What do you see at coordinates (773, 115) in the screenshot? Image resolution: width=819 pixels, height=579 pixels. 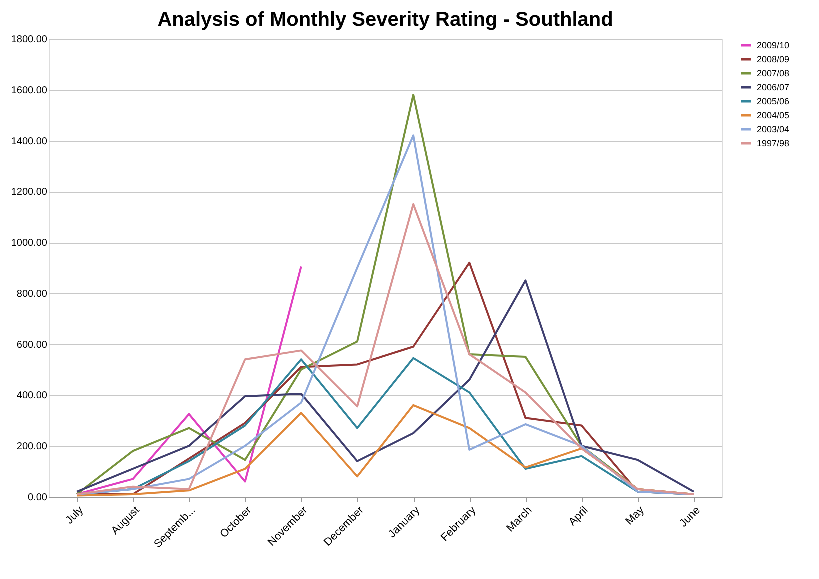 I see `legend-label: 2004/05` at bounding box center [773, 115].